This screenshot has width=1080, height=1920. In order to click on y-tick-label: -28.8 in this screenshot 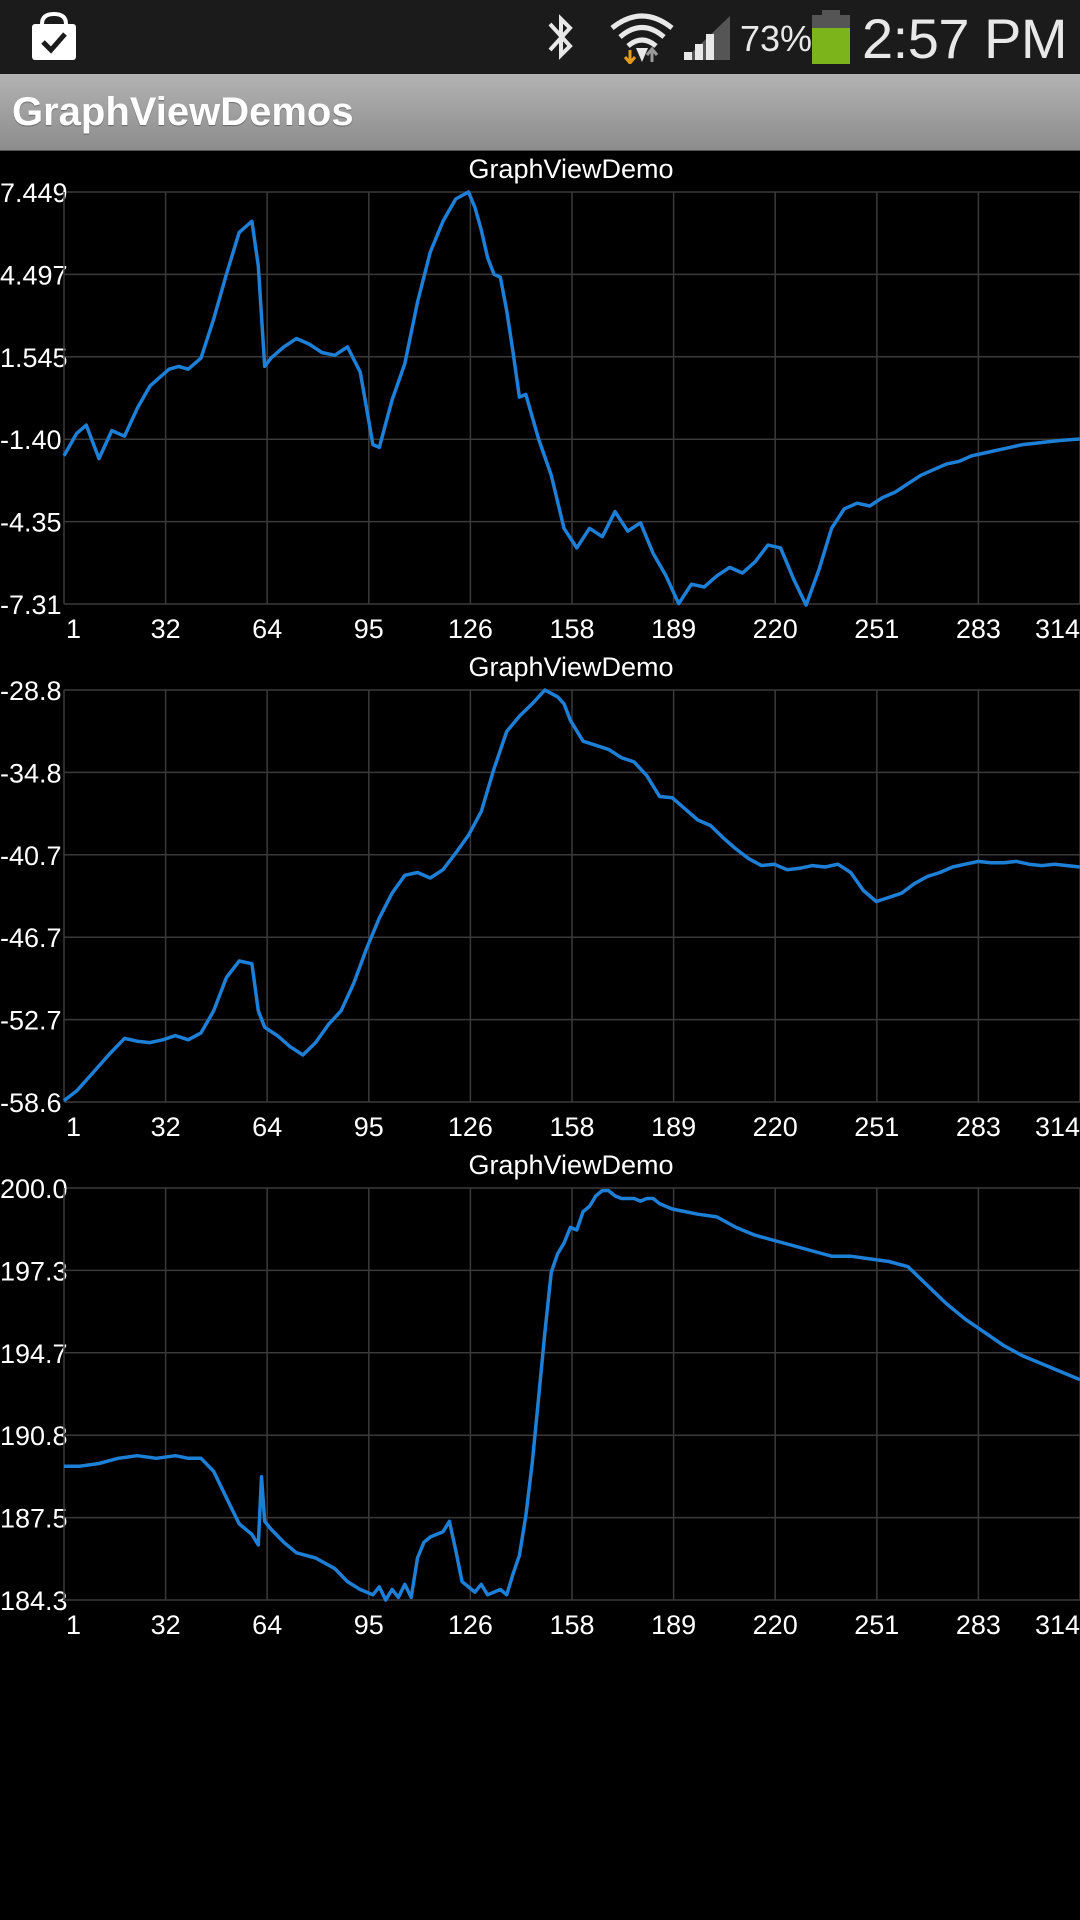, I will do `click(31, 691)`.